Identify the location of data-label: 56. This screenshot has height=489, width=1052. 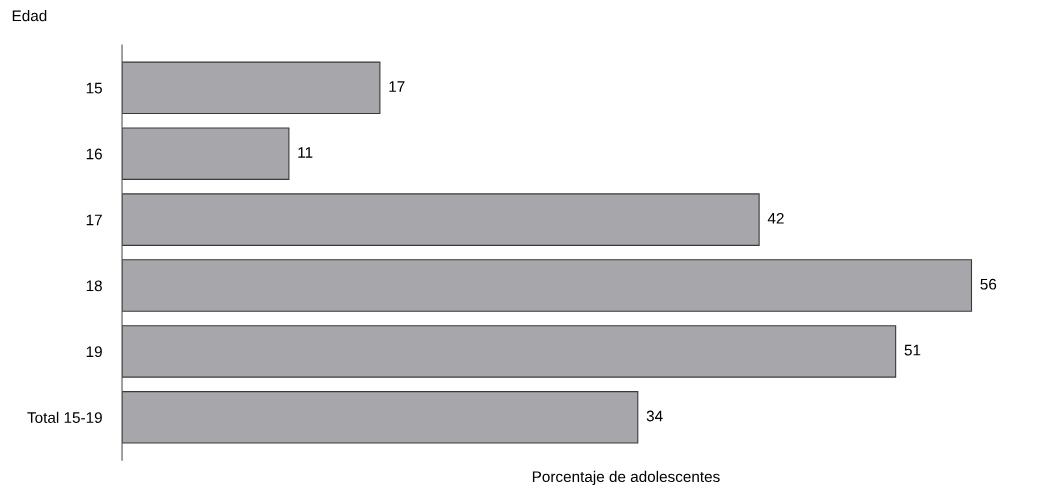
(988, 284).